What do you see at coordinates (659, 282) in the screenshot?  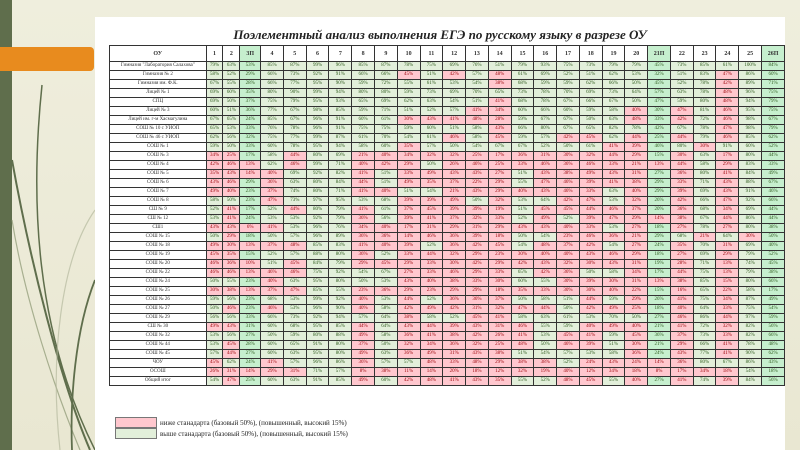 I see `score-cell: 13%` at bounding box center [659, 282].